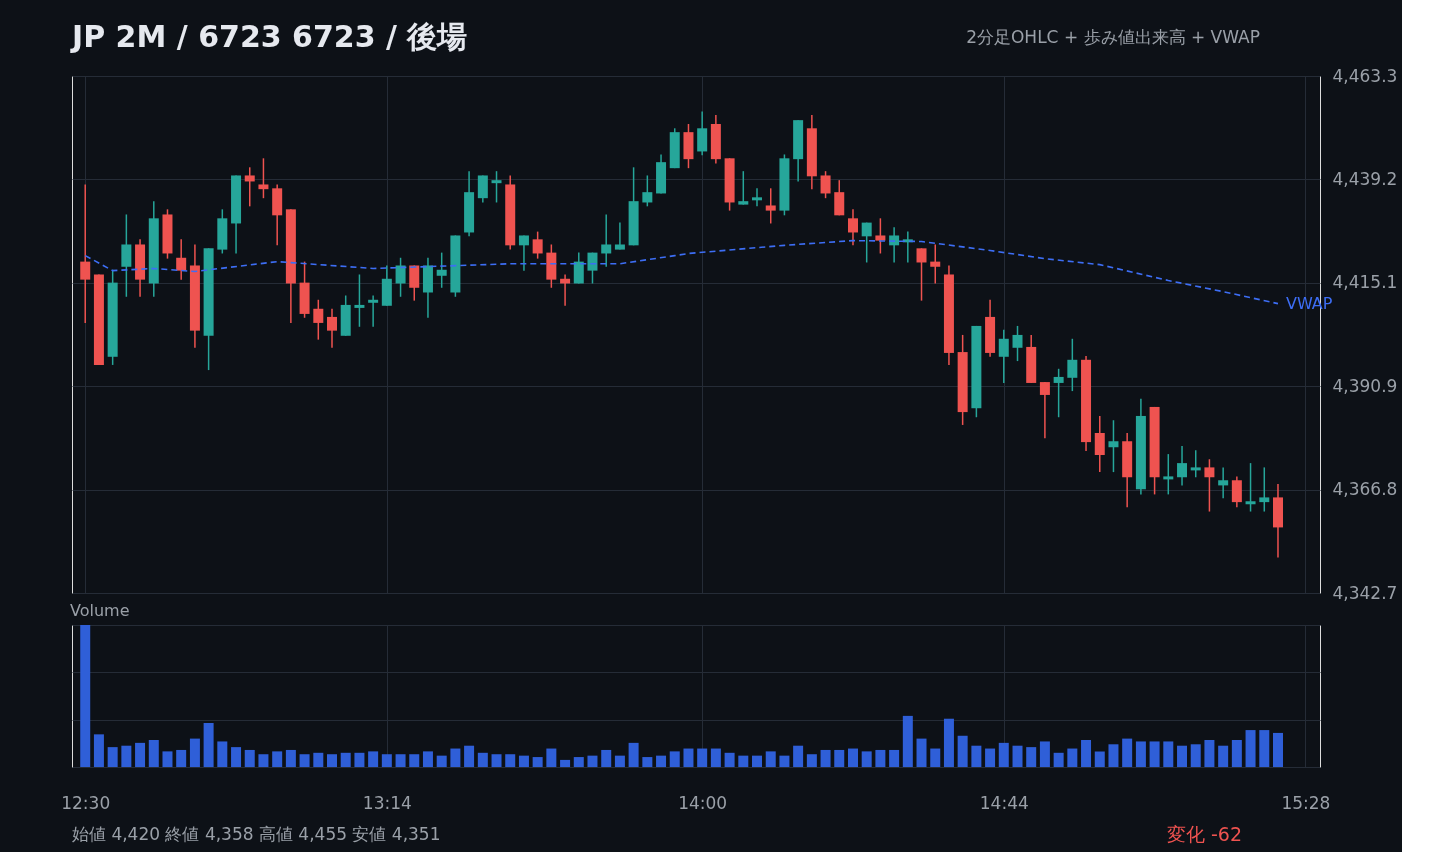 Image resolution: width=1440 pixels, height=860 pixels. What do you see at coordinates (269, 36) in the screenshot?
I see `chart-title: JP 2M / 6723 6723 / 後場` at bounding box center [269, 36].